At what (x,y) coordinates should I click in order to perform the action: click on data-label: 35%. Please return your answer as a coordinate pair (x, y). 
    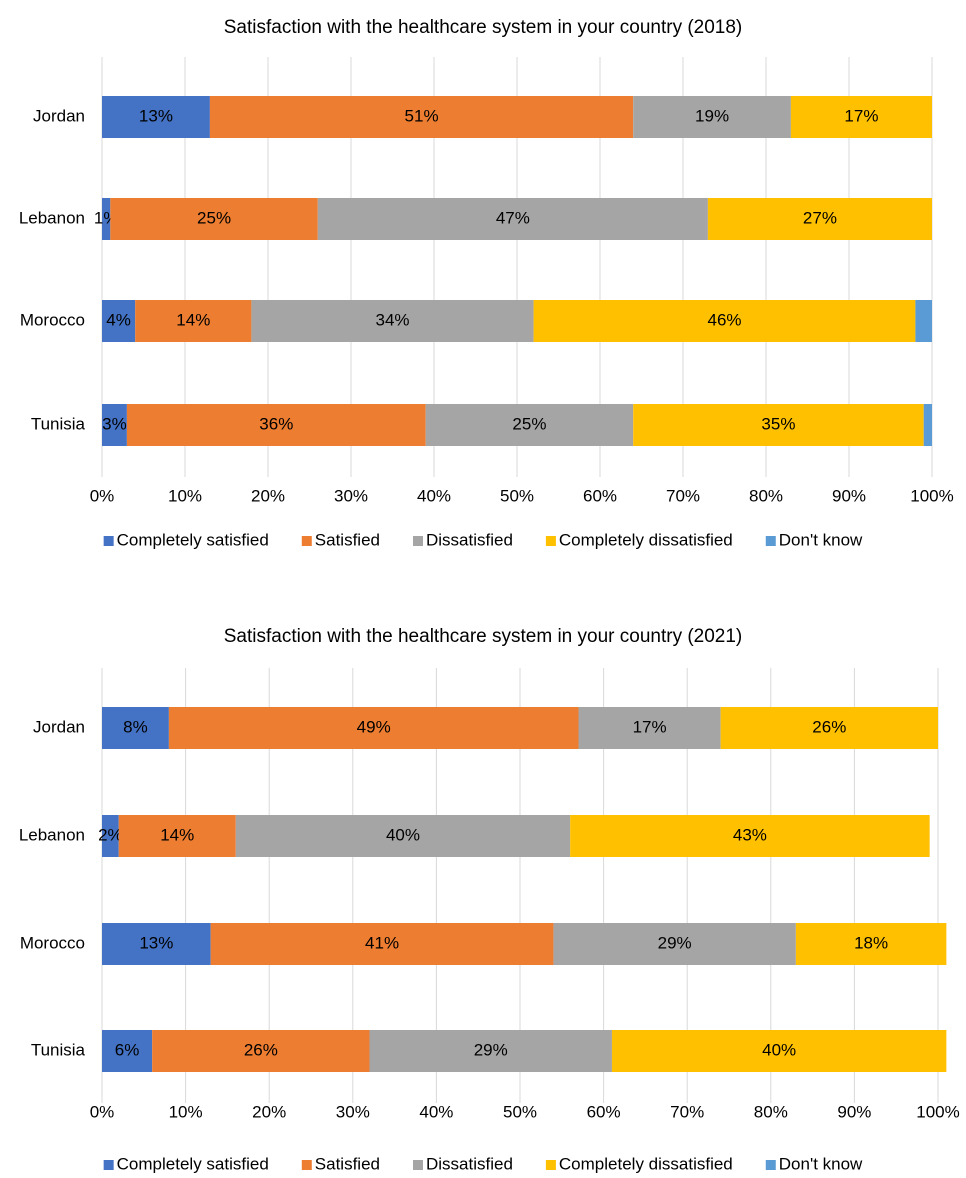
    Looking at the image, I should click on (778, 423).